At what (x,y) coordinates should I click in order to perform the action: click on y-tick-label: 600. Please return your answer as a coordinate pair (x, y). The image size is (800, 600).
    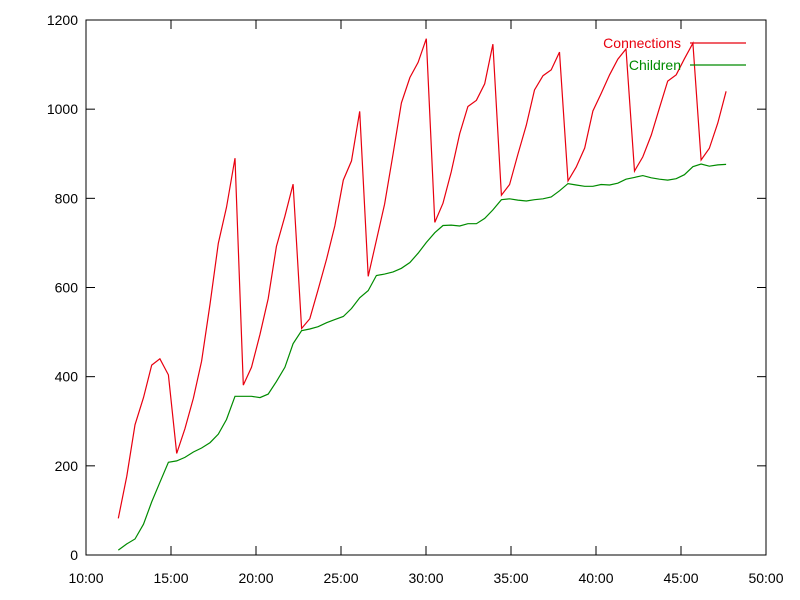
    Looking at the image, I should click on (67, 288).